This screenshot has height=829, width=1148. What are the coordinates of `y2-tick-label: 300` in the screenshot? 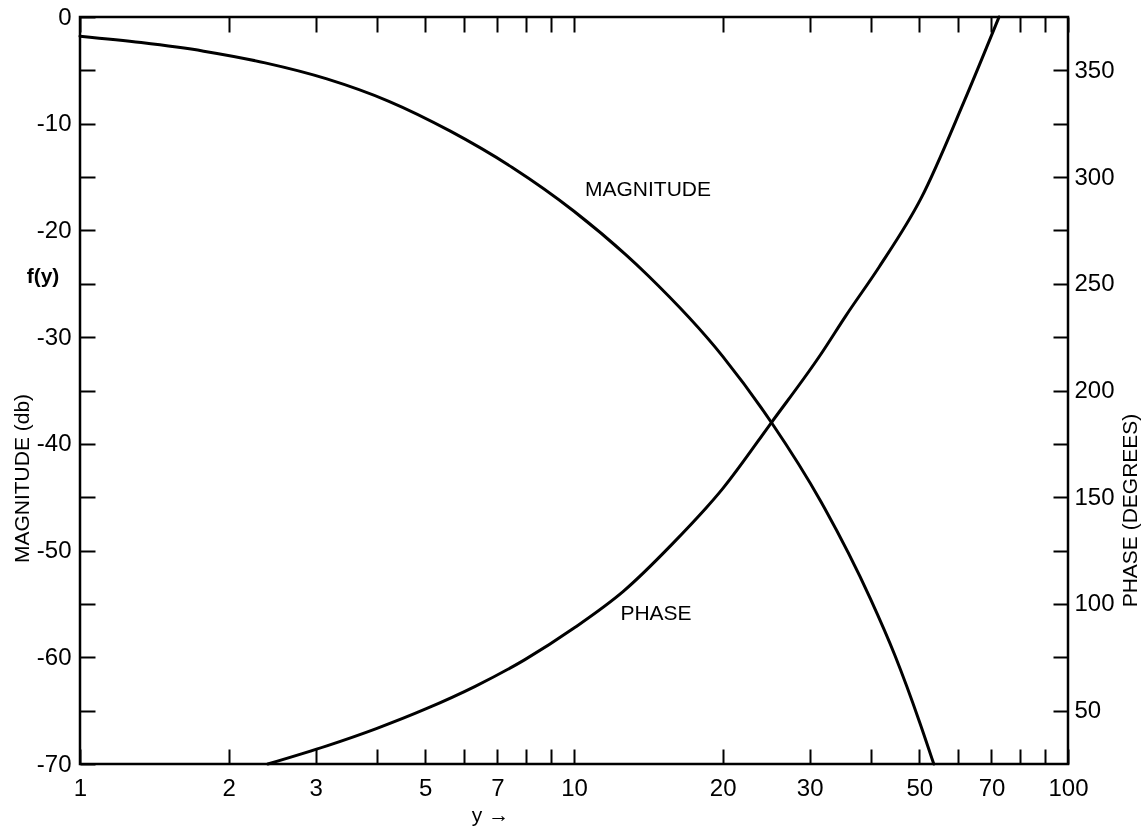 It's located at (1094, 176).